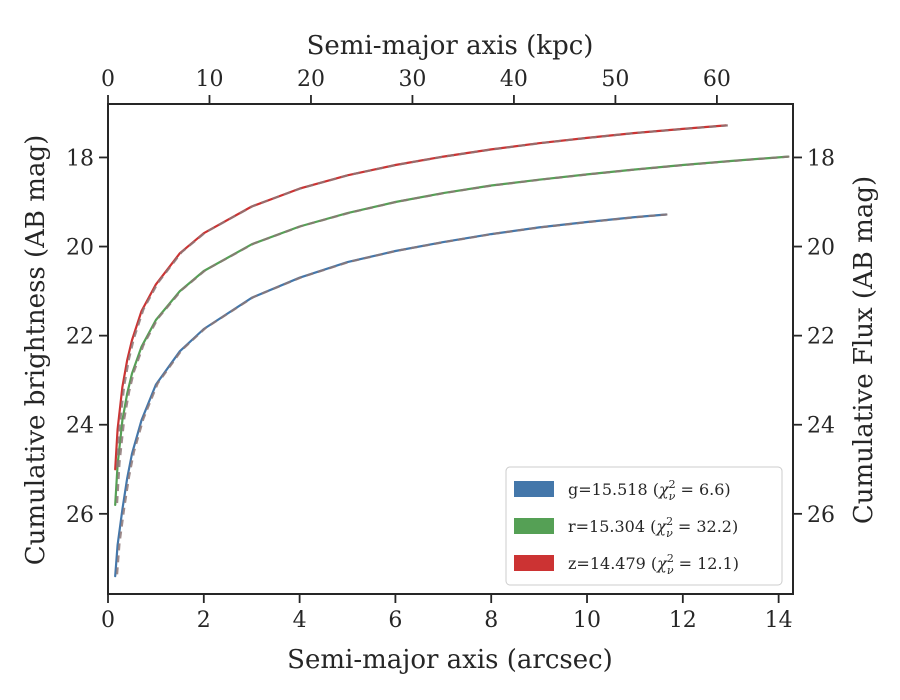 This screenshot has height=700, width=900. What do you see at coordinates (450, 660) in the screenshot?
I see `bottom-x-axis-title: Semi-major axis (arcsec)` at bounding box center [450, 660].